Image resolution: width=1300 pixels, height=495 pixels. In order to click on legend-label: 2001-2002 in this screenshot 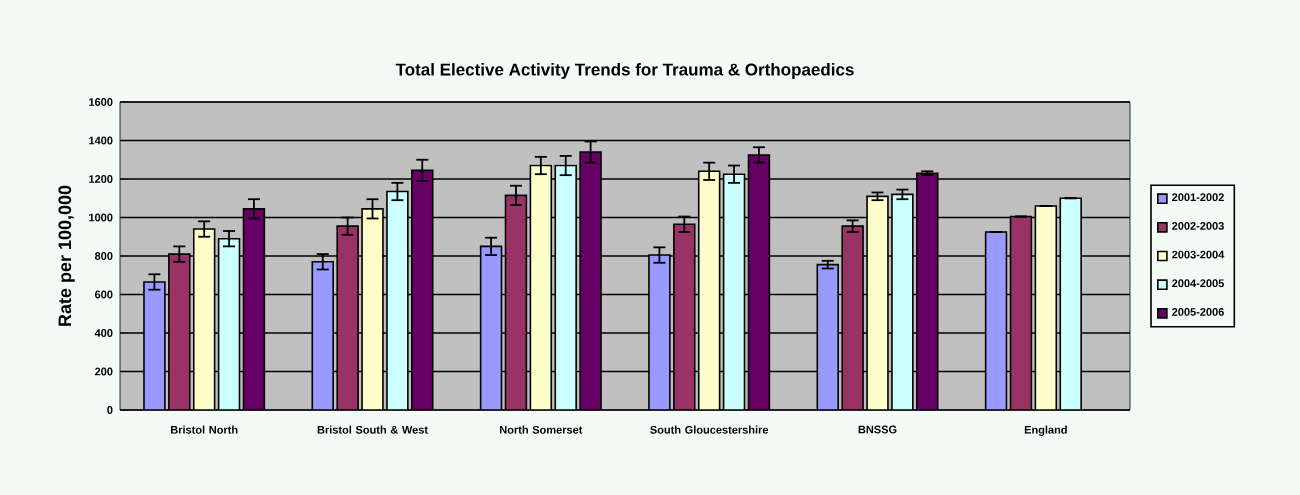, I will do `click(1198, 197)`.